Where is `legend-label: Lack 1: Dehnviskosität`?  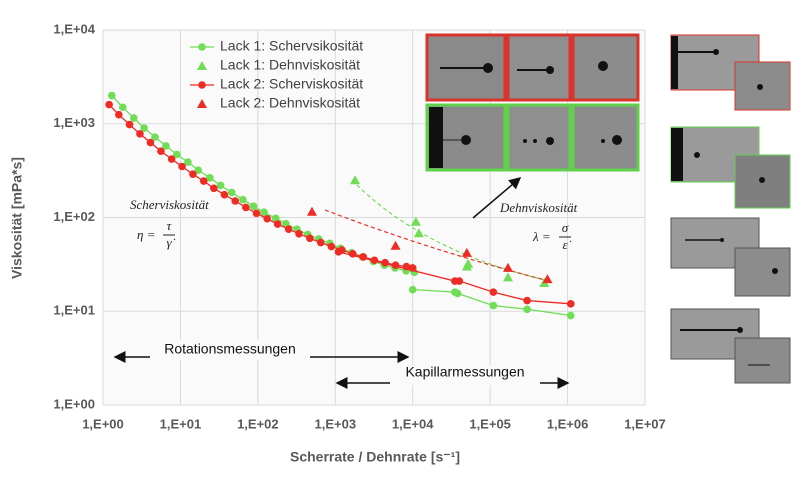
legend-label: Lack 1: Dehnviskosität is located at coordinates (290, 65).